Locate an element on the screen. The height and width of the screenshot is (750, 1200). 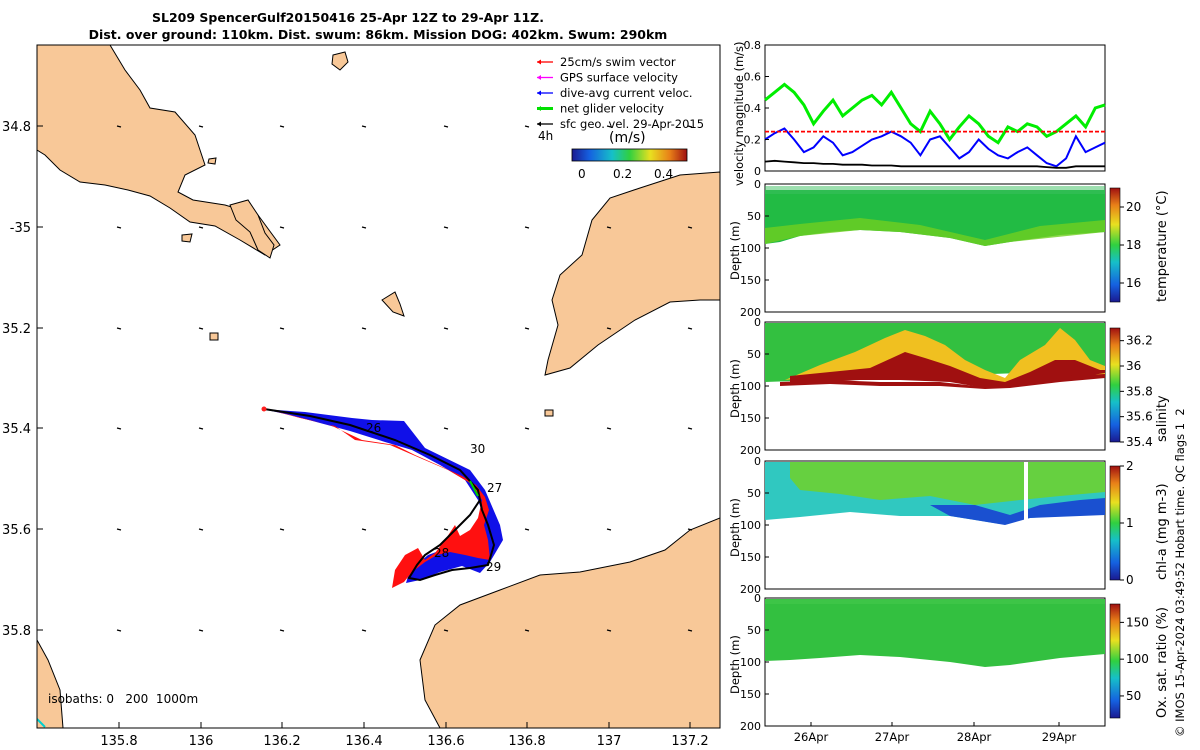
chla-colorbar is located at coordinates (1115, 523).